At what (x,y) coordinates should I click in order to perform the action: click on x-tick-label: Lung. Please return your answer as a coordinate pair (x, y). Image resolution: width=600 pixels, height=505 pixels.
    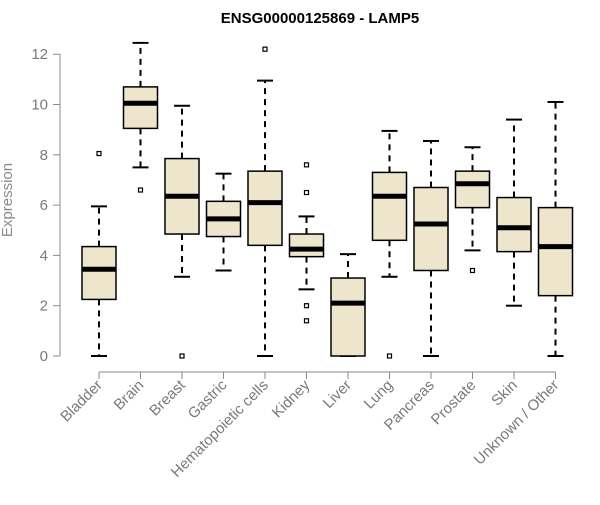
    Looking at the image, I should click on (379, 395).